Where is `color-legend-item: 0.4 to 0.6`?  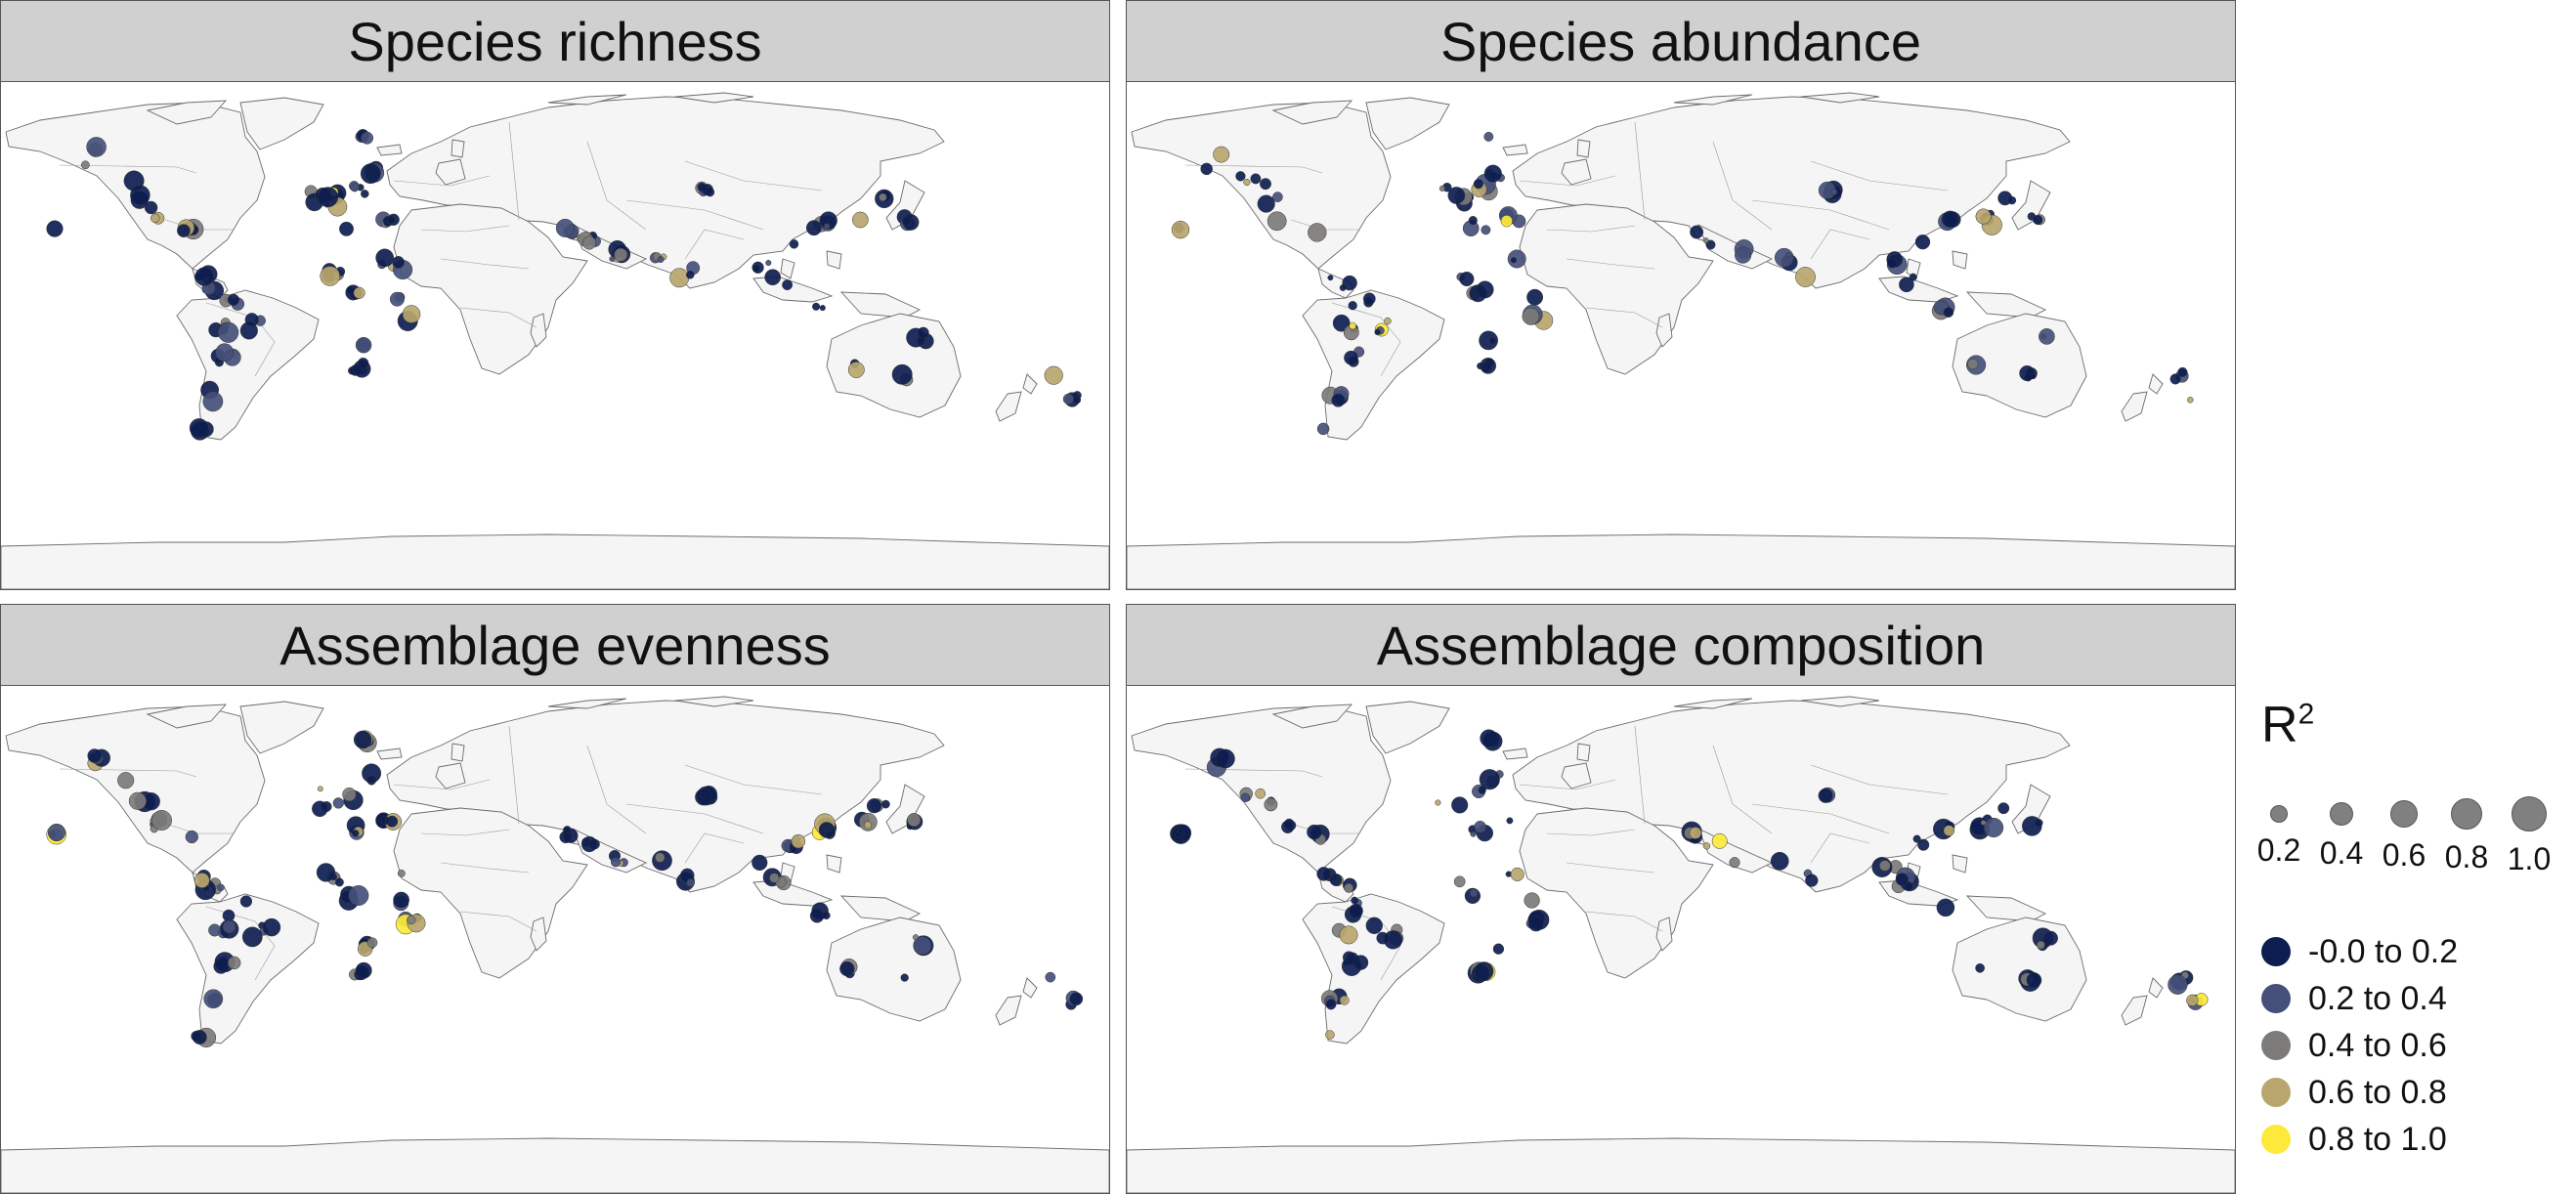
color-legend-item: 0.4 to 0.6 is located at coordinates (2359, 1045).